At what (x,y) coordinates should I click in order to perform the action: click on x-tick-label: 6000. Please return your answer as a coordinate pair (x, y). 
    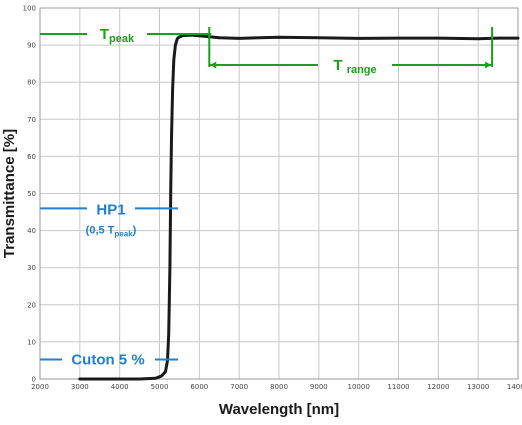
    Looking at the image, I should click on (199, 387).